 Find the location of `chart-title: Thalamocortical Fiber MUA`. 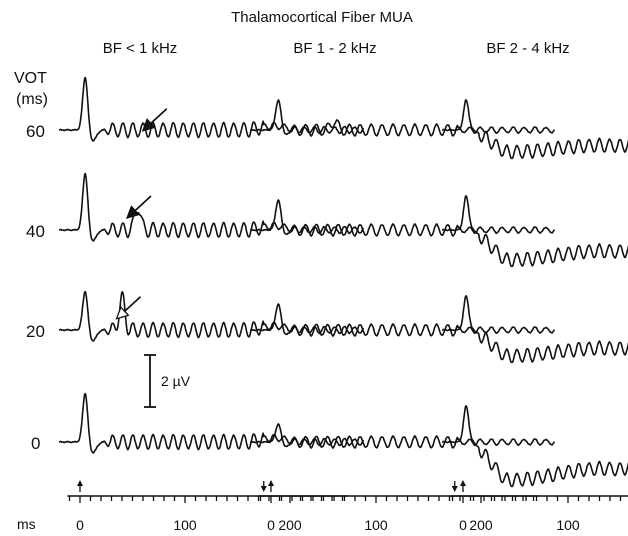

chart-title: Thalamocortical Fiber MUA is located at coordinates (322, 17).